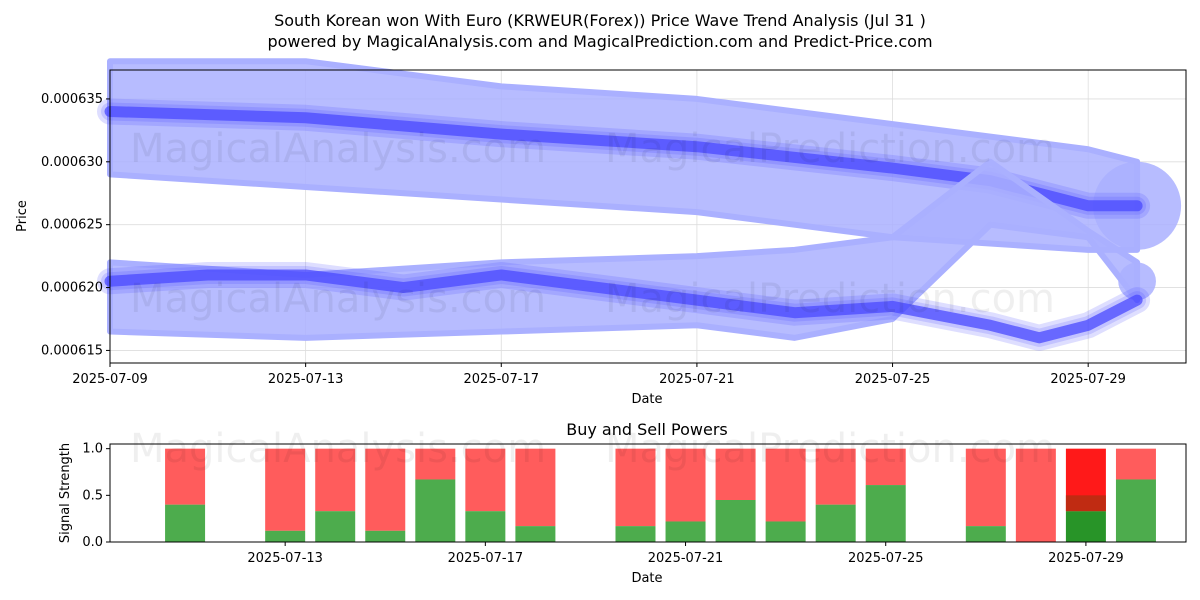 The height and width of the screenshot is (600, 1200). I want to click on signal-ytick-label-1: 0.5, so click(92, 495).